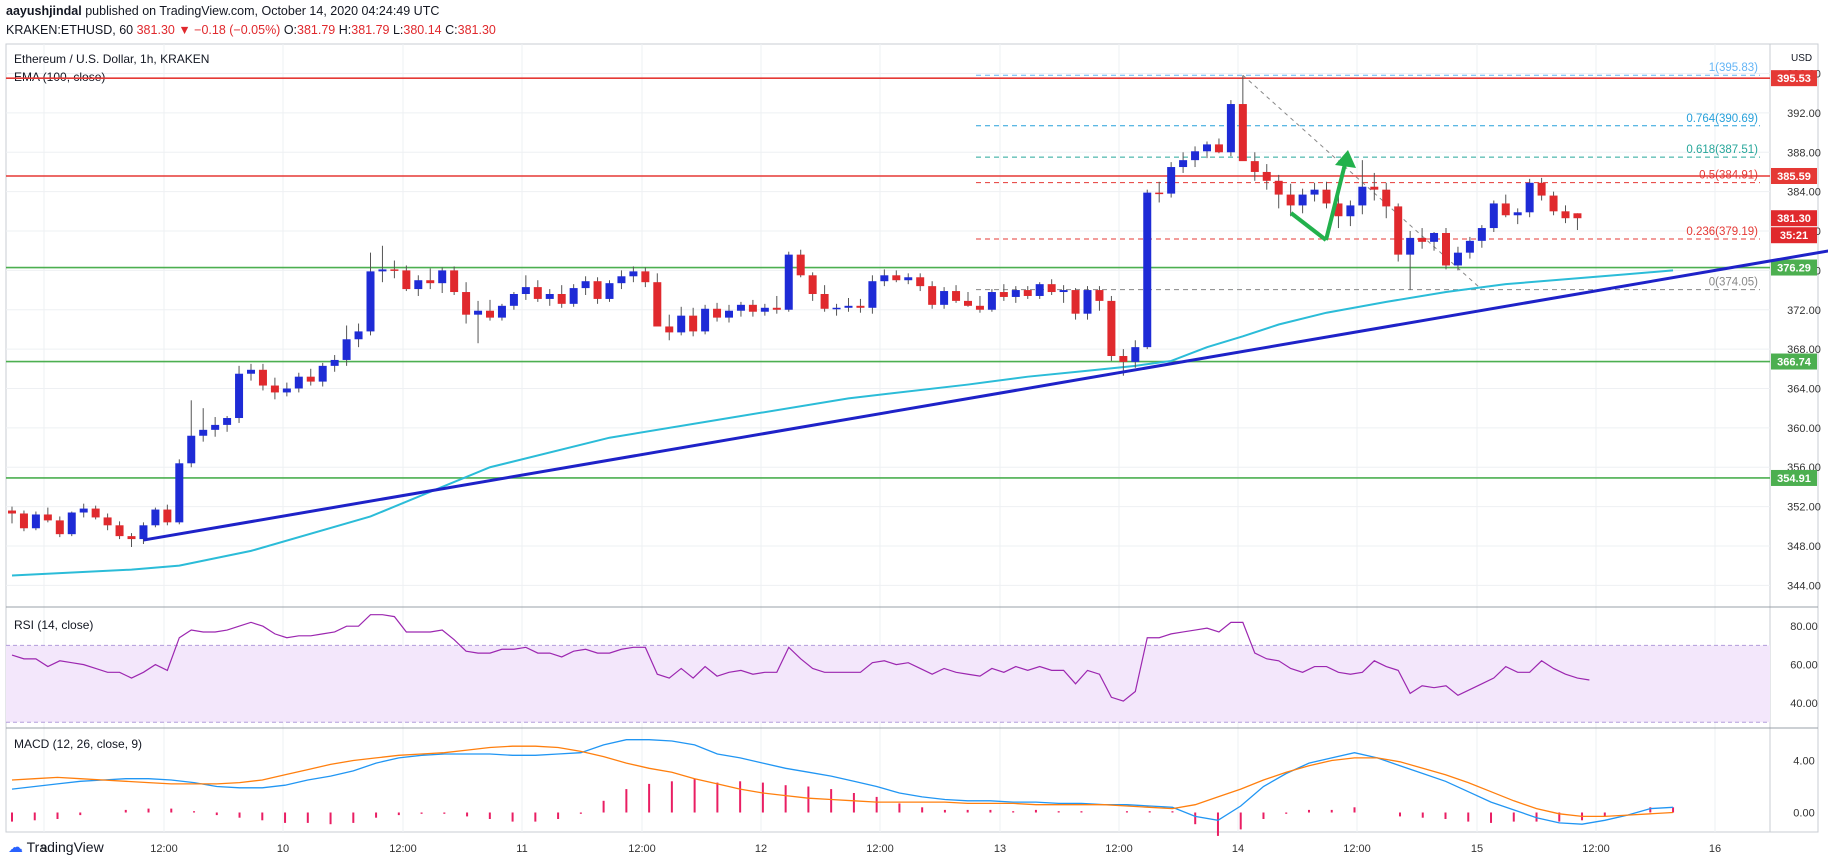 This screenshot has width=1828, height=868. I want to click on rsi-y-tick-label: 80.00, so click(1804, 627).